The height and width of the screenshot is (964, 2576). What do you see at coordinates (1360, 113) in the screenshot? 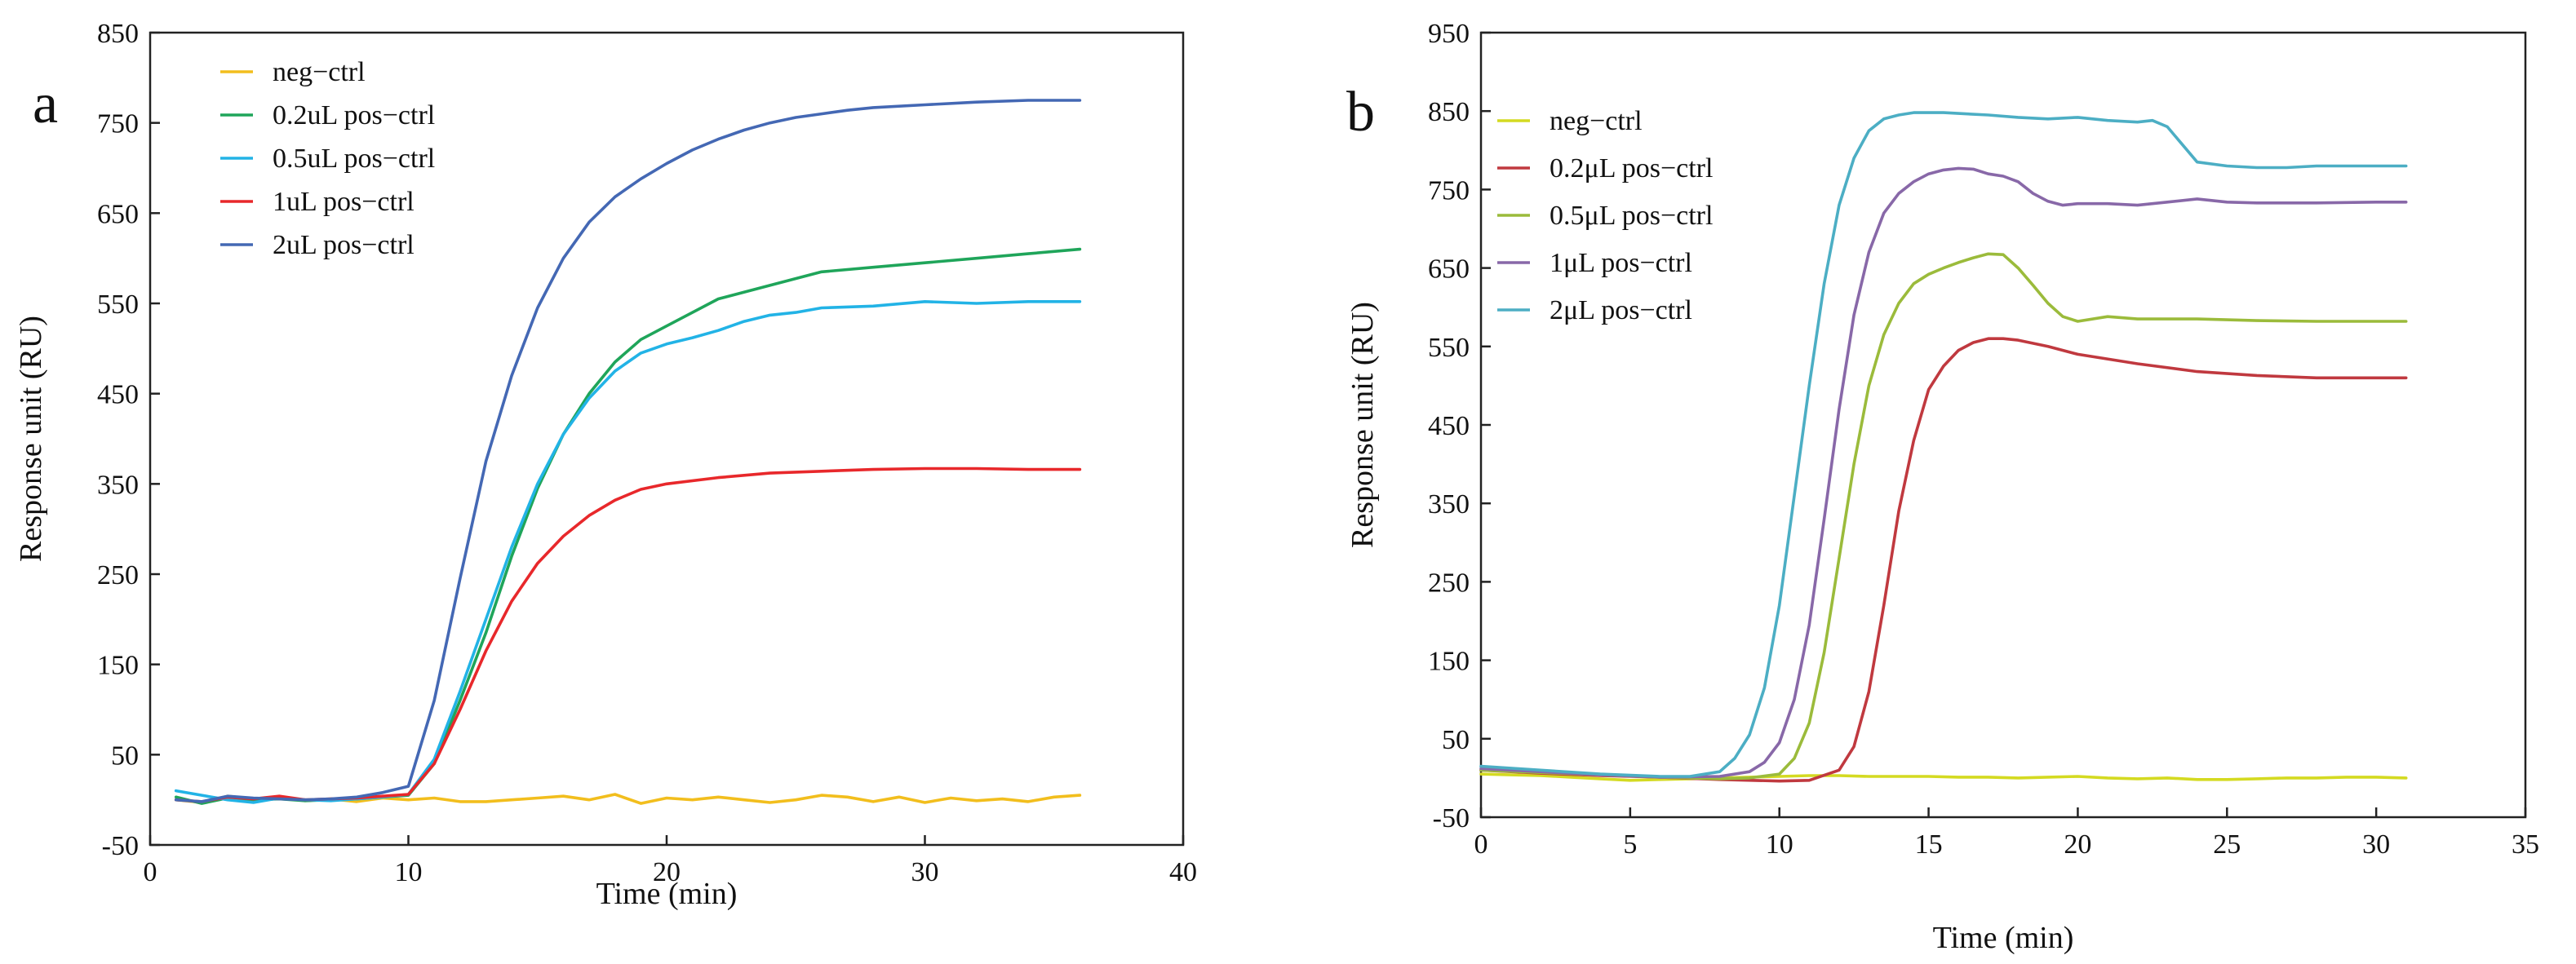
I see `panel-label: b` at bounding box center [1360, 113].